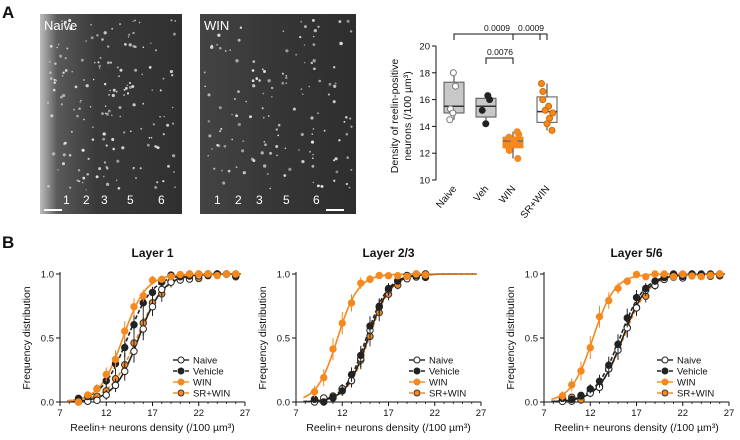 The width and height of the screenshot is (740, 440). Describe the element at coordinates (447, 394) in the screenshot. I see `legend-label: SR+WIN` at that location.